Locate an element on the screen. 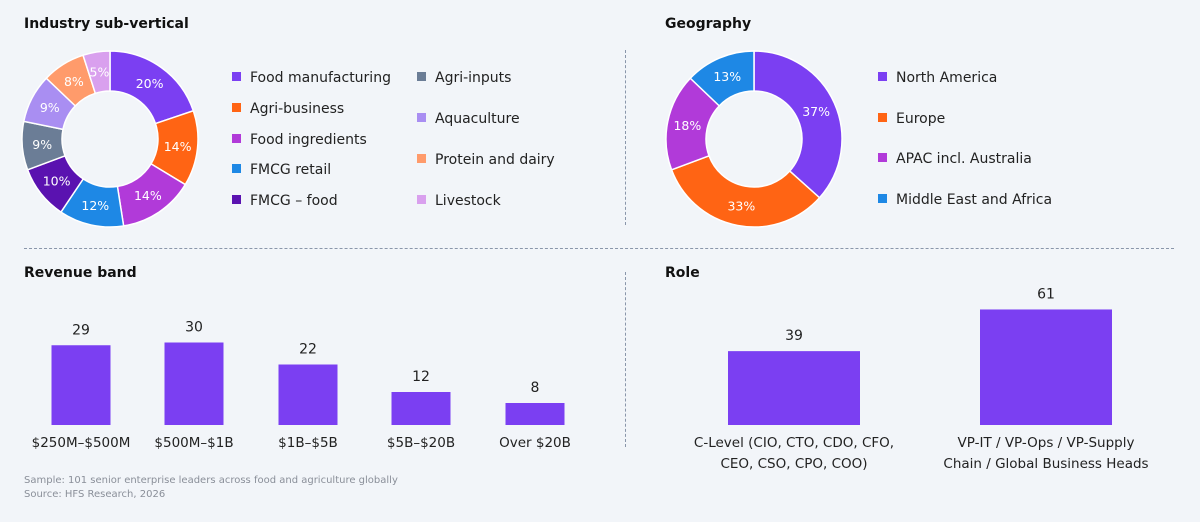 This screenshot has height=522, width=1200. bar-value-label: 29 is located at coordinates (81, 330).